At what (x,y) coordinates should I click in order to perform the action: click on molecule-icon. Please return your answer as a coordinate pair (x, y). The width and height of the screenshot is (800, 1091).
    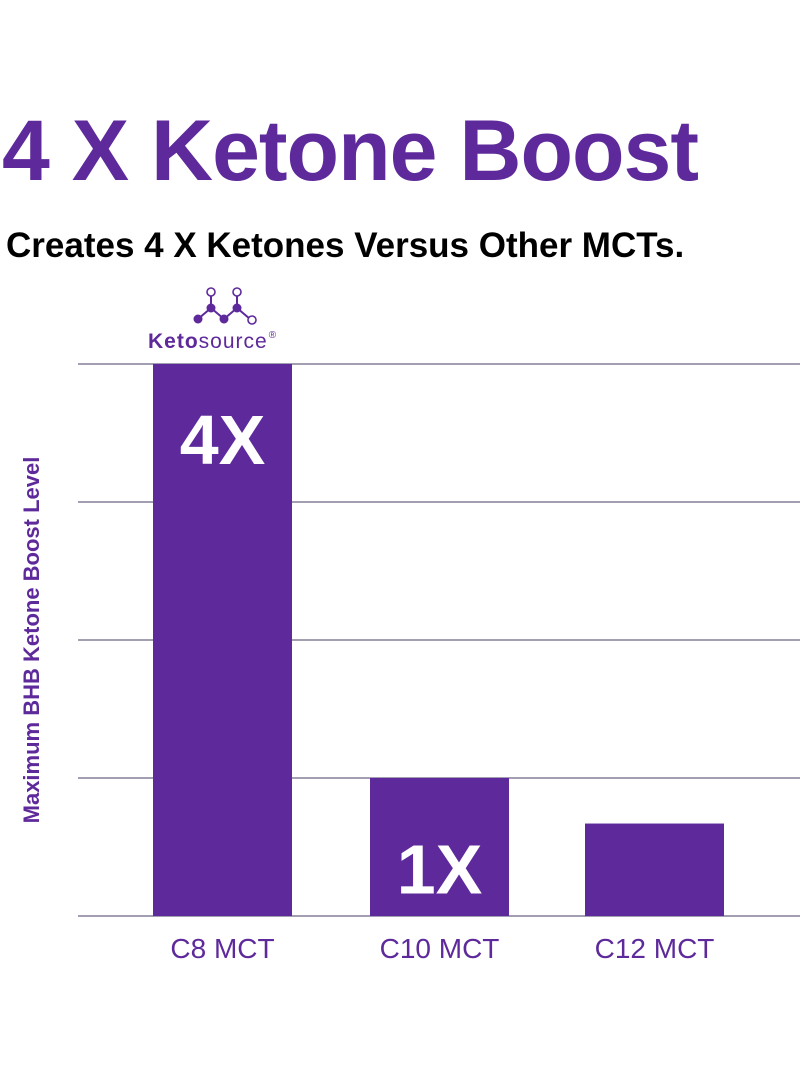
    Looking at the image, I should click on (225, 306).